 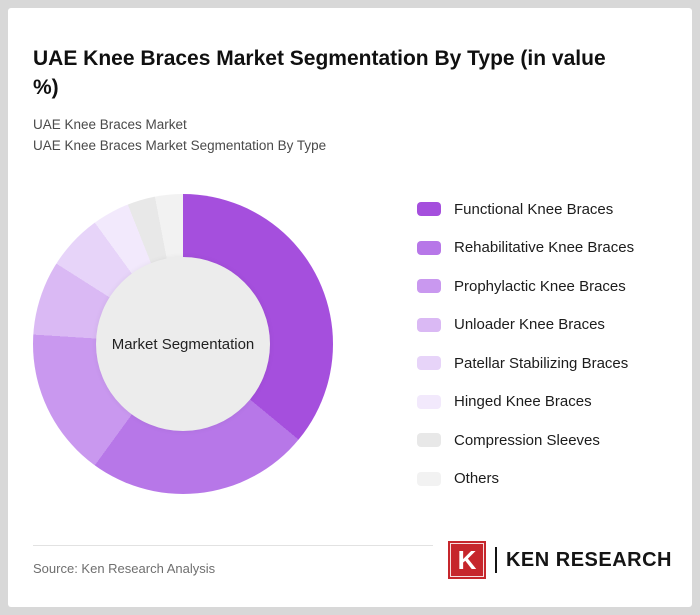 I want to click on legend-label: Patellar Stabilizing Braces, so click(x=541, y=363).